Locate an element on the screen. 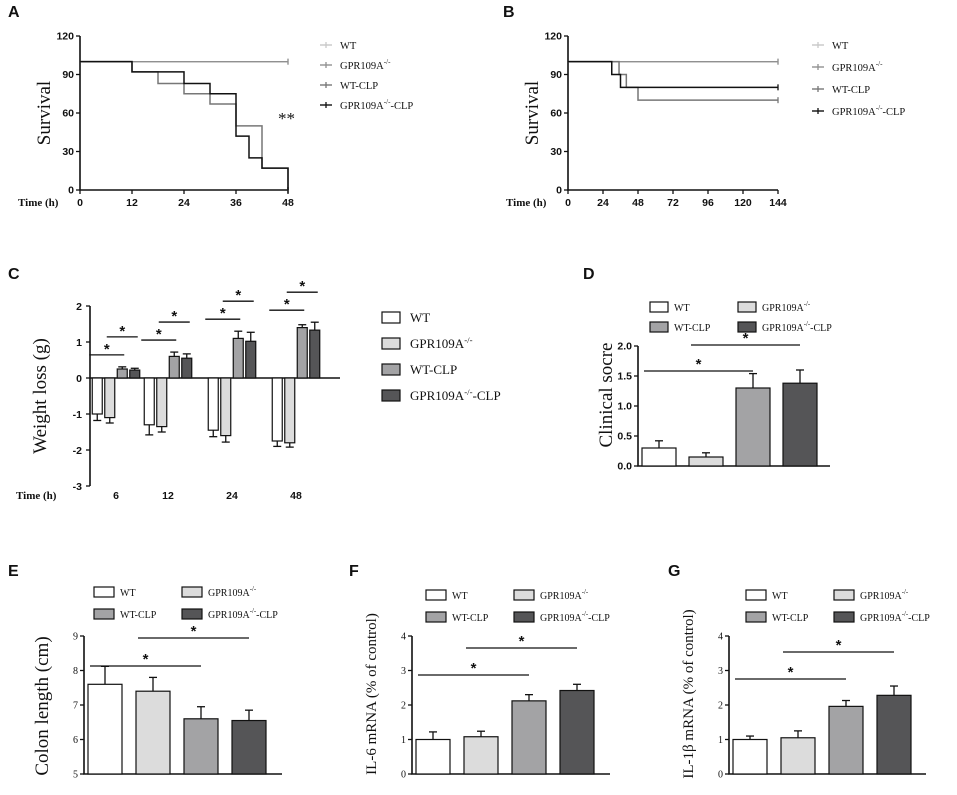 The width and height of the screenshot is (957, 795). panel-label-g: G is located at coordinates (674, 571).